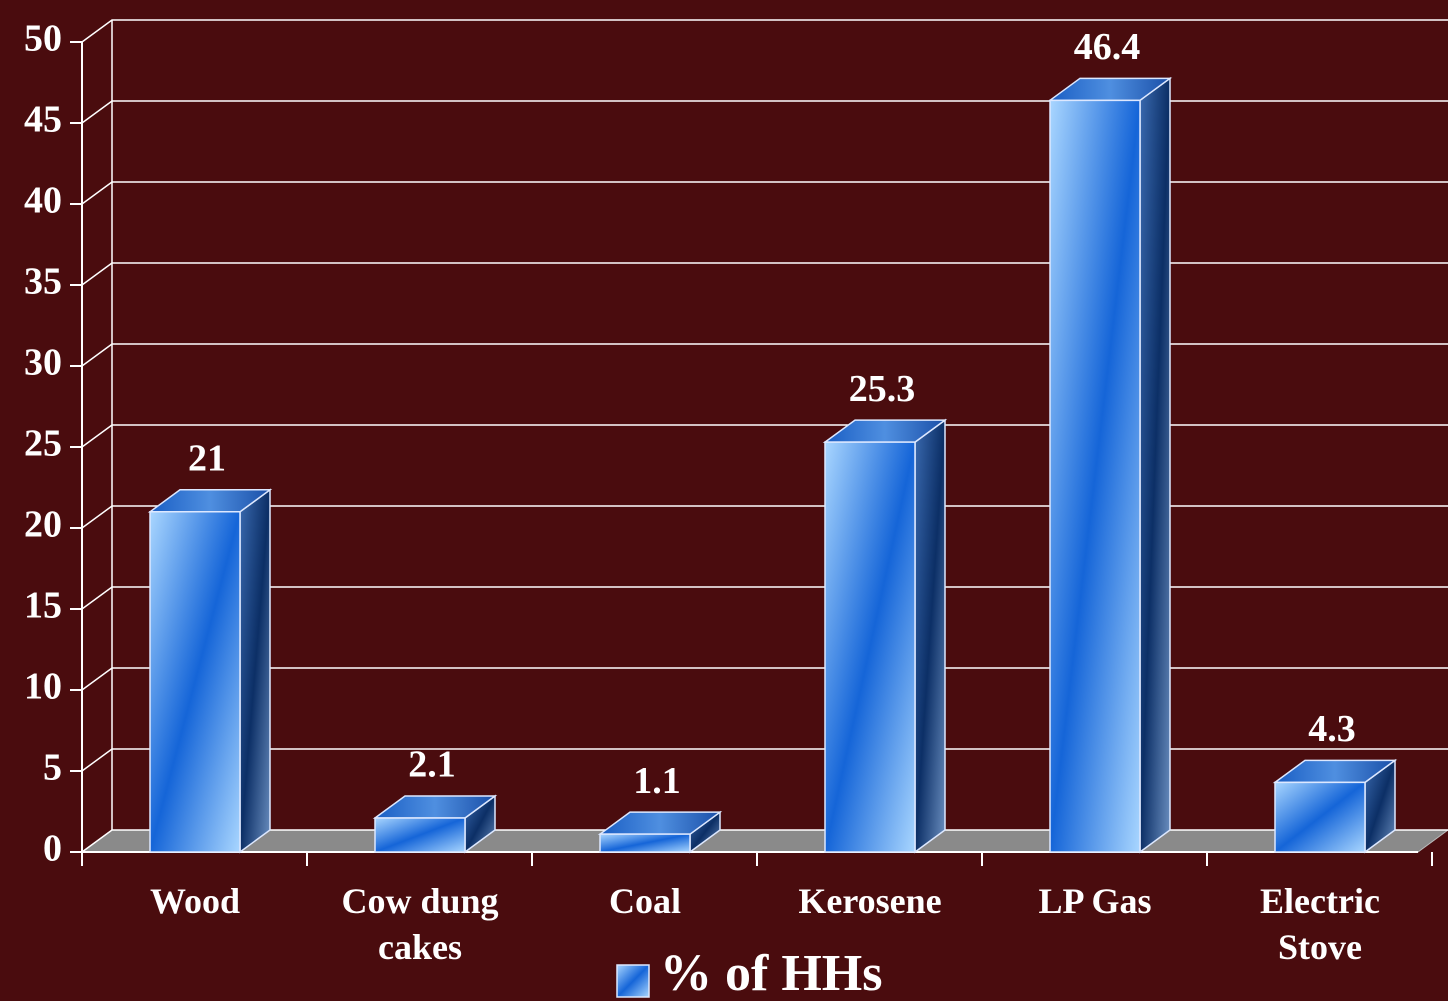 The width and height of the screenshot is (1448, 1001). What do you see at coordinates (633, 981) in the screenshot?
I see `legend-swatch` at bounding box center [633, 981].